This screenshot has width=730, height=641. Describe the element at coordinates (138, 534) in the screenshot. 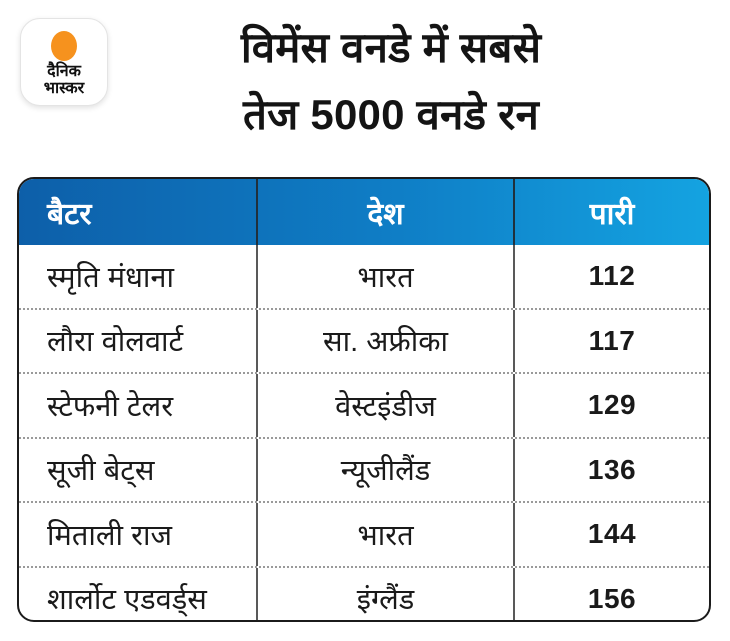

I see `batter-cell: मिताली राज` at that location.